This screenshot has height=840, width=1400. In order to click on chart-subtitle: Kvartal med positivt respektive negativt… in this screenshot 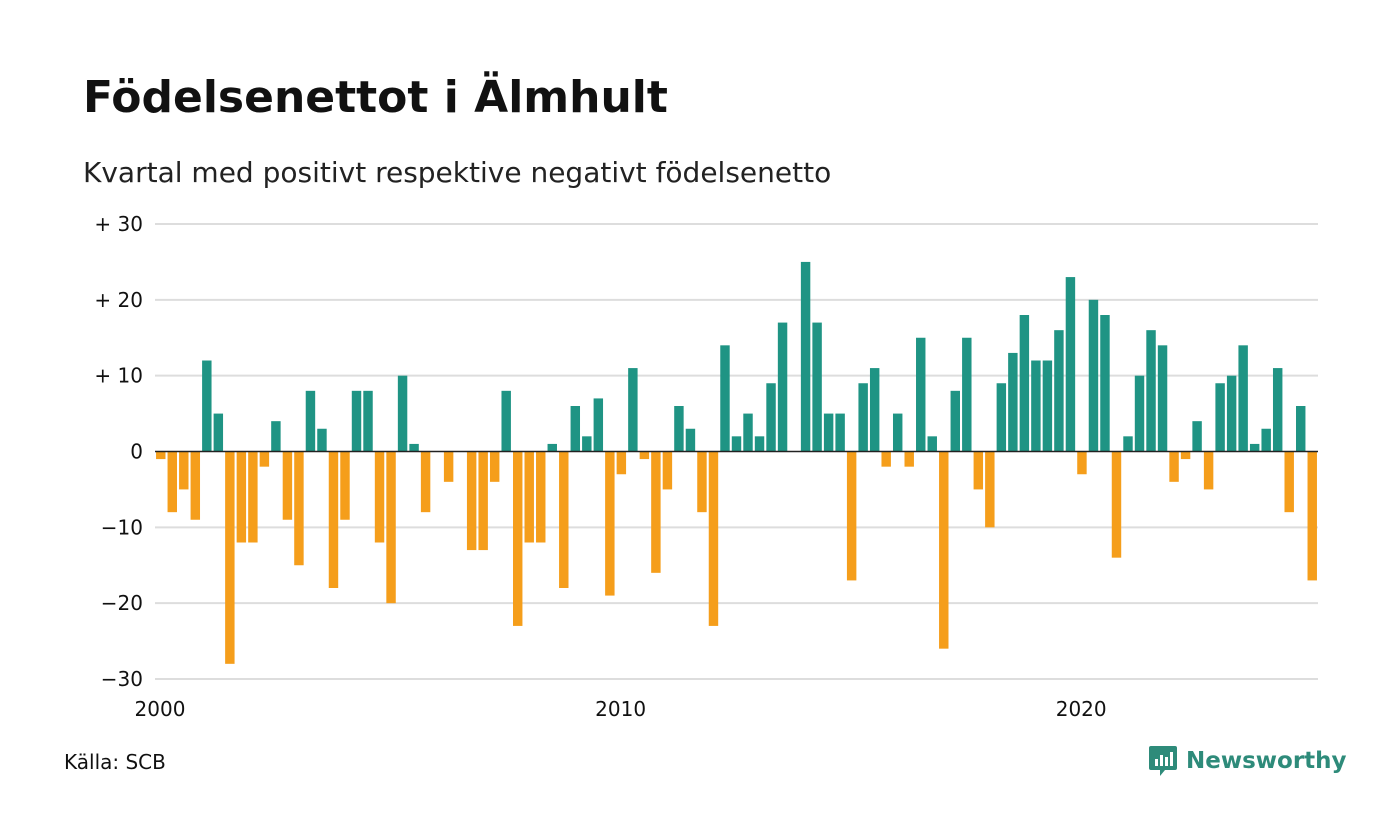, I will do `click(457, 172)`.